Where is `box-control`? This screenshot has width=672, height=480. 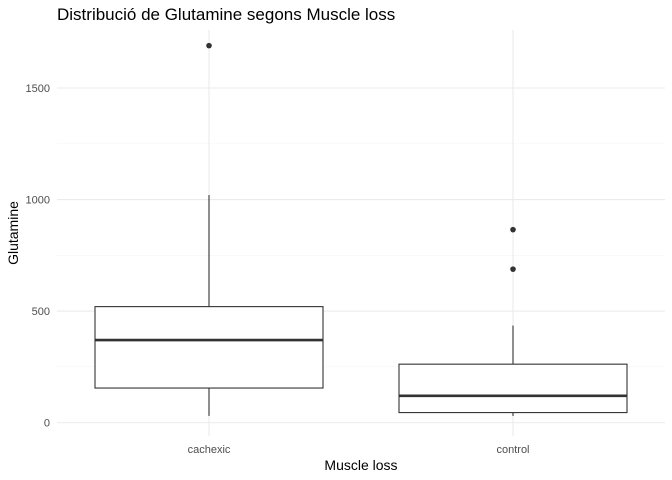
box-control is located at coordinates (513, 321).